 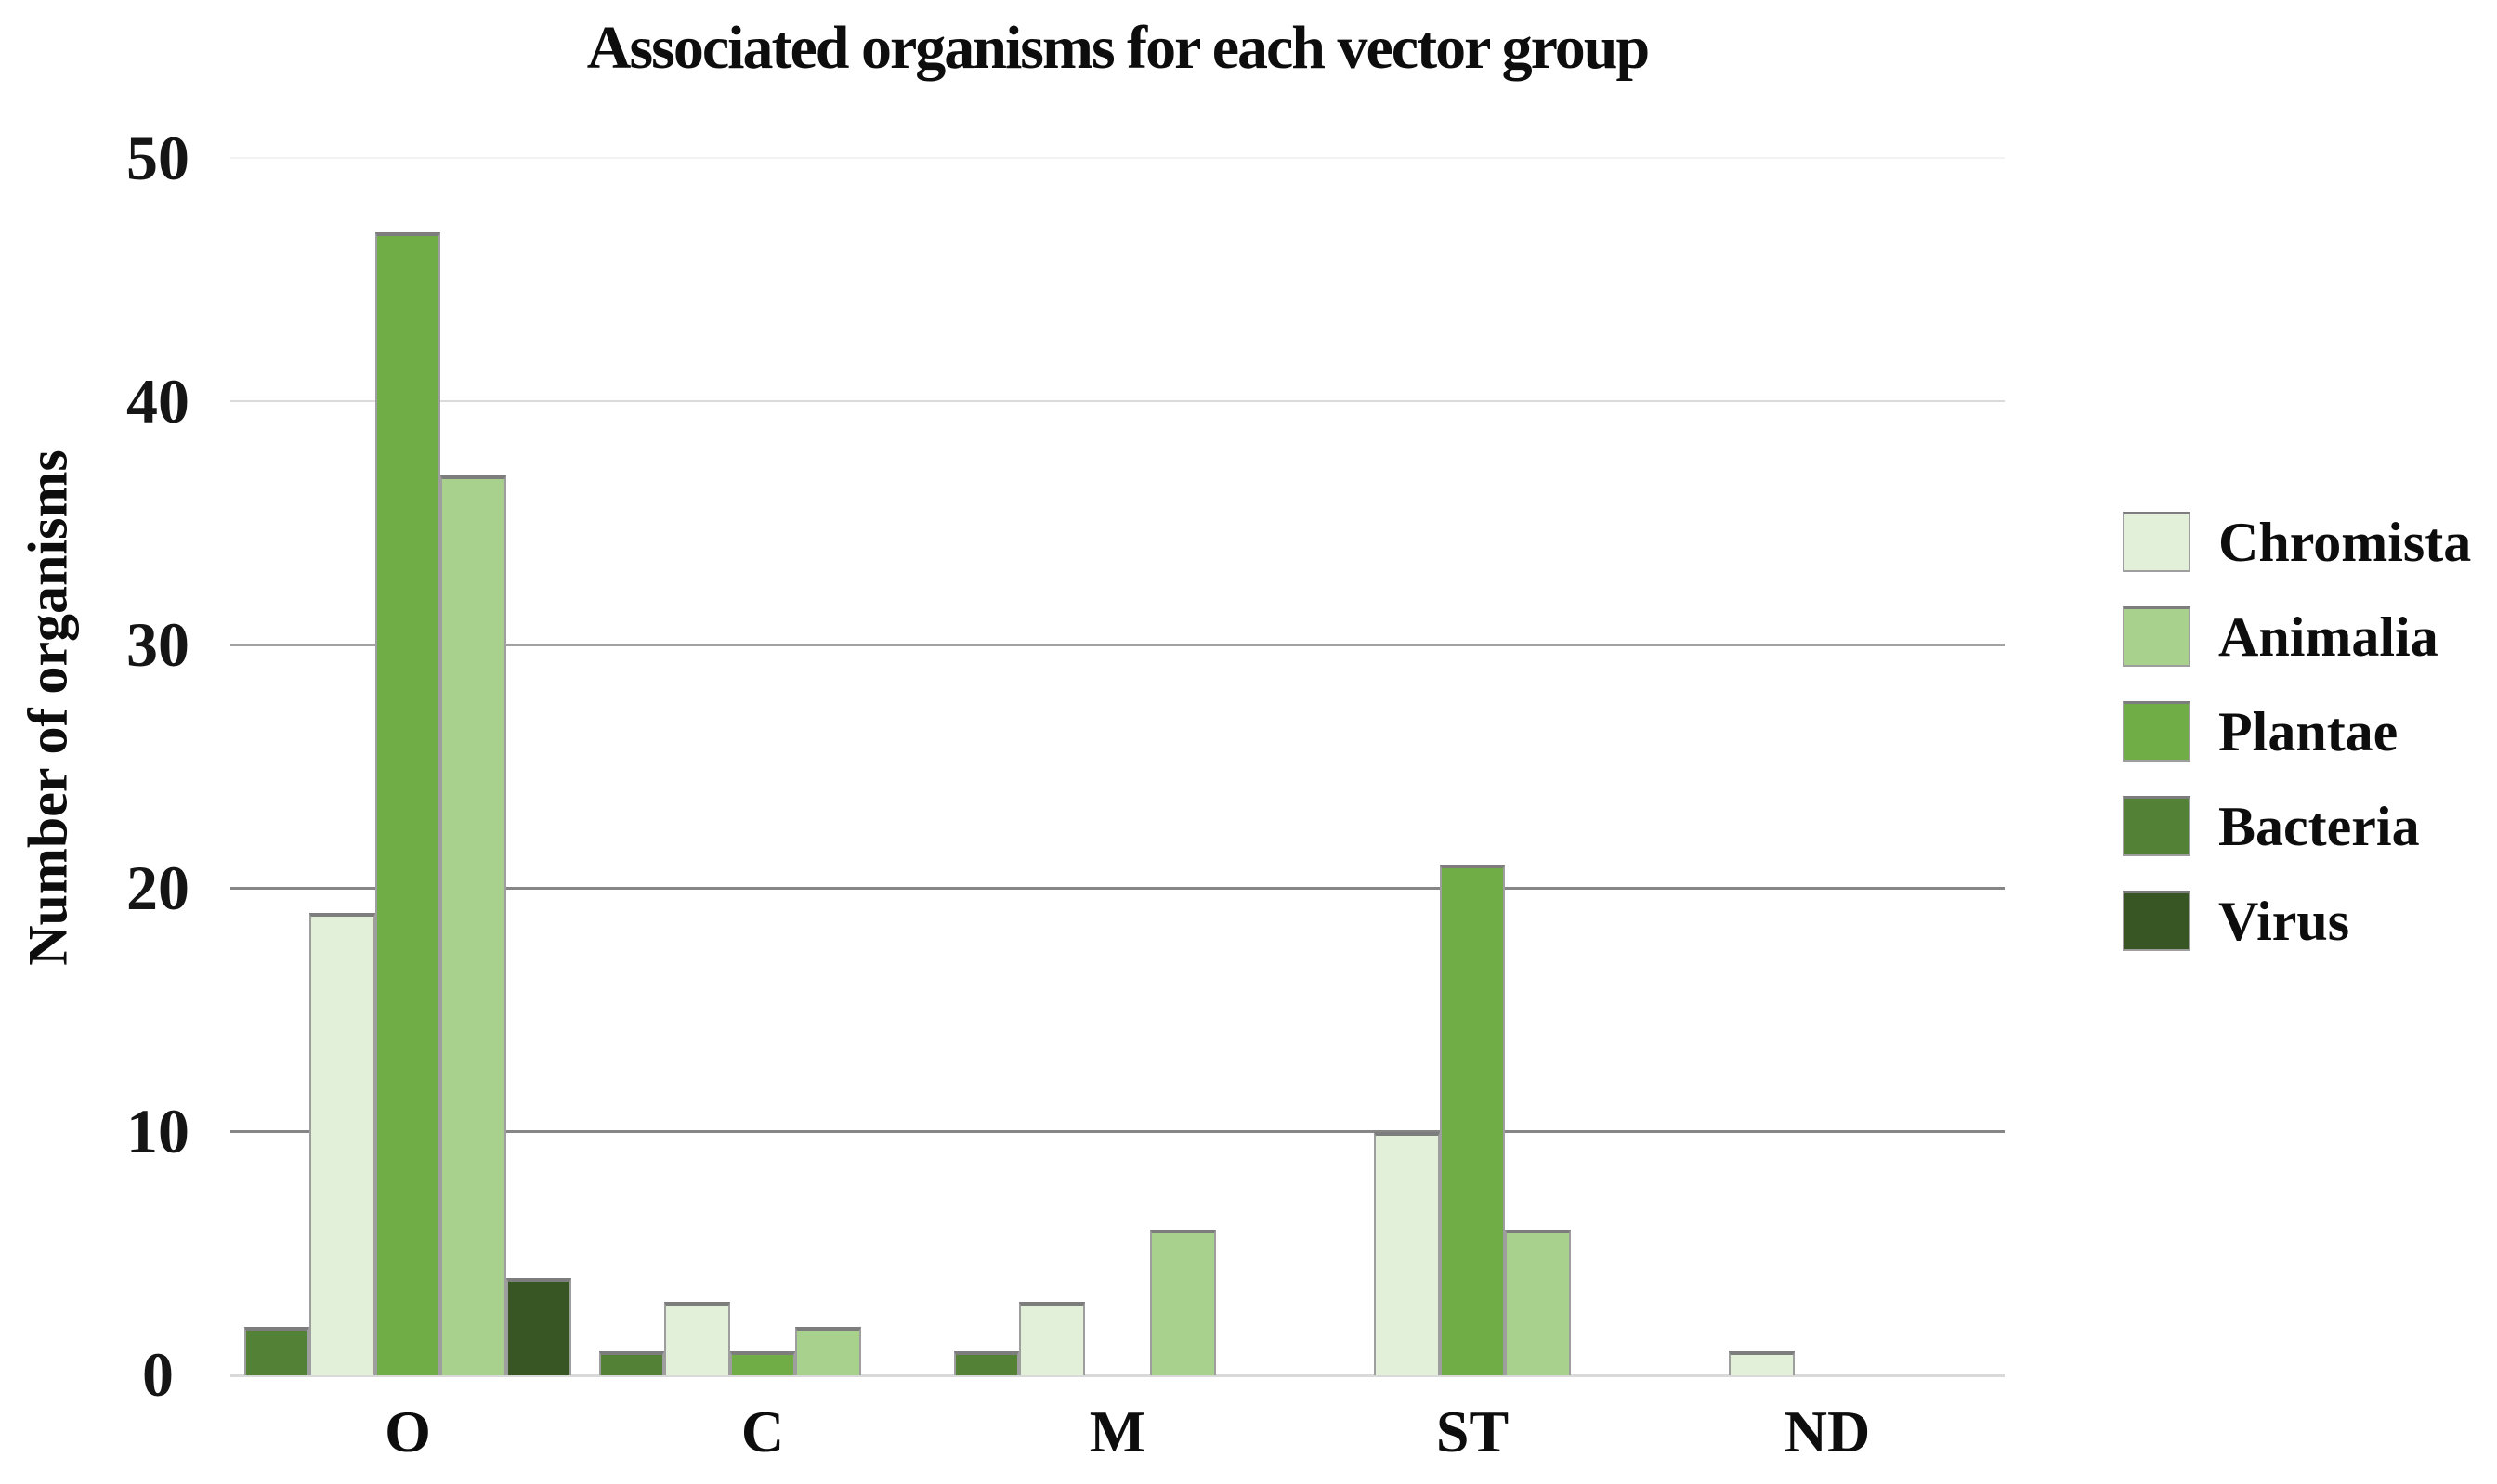 I want to click on y-tick-label-0: 0, so click(x=158, y=1374).